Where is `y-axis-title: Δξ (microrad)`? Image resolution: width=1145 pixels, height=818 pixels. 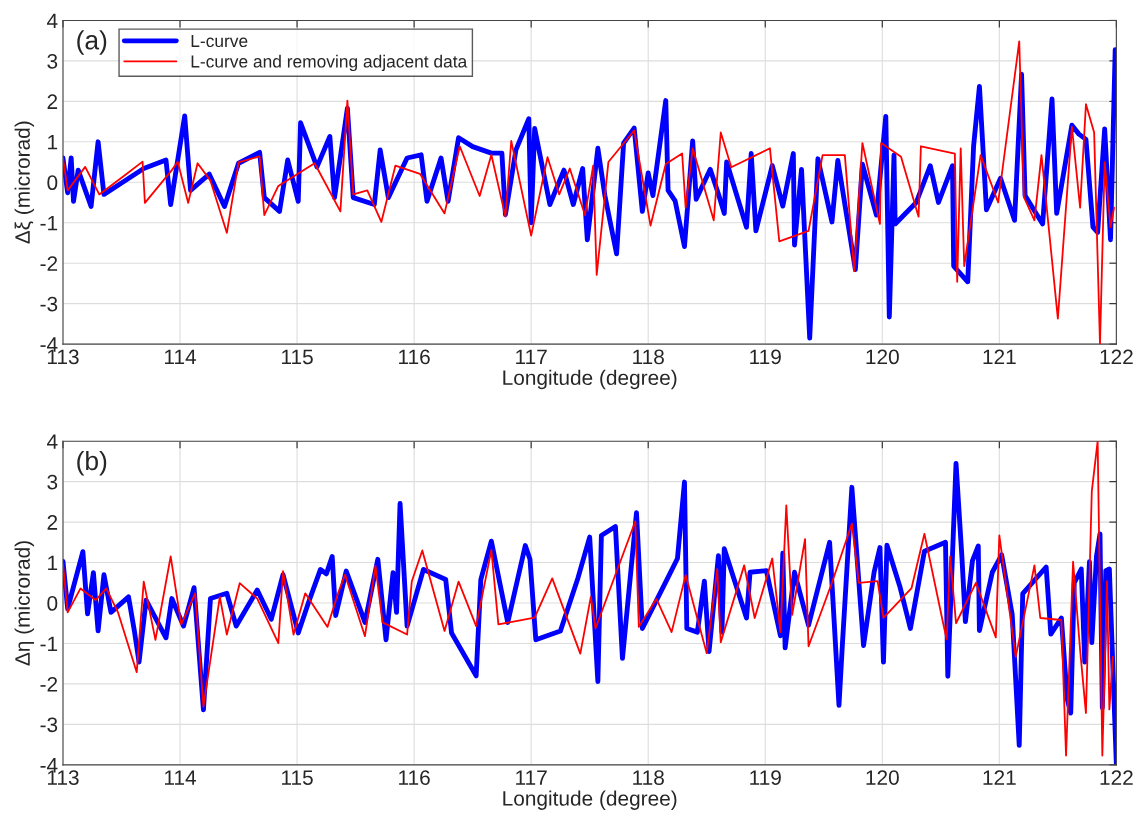 y-axis-title: Δξ (microrad) is located at coordinates (24, 182).